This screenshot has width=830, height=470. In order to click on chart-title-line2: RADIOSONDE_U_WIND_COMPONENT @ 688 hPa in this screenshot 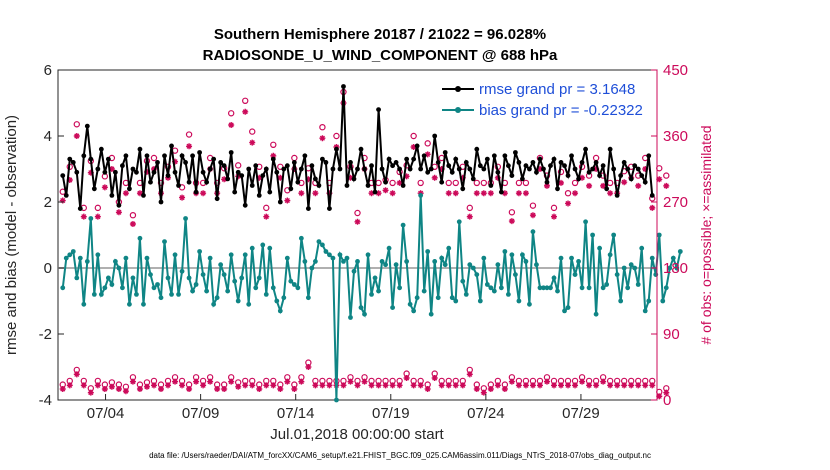, I will do `click(380, 55)`.